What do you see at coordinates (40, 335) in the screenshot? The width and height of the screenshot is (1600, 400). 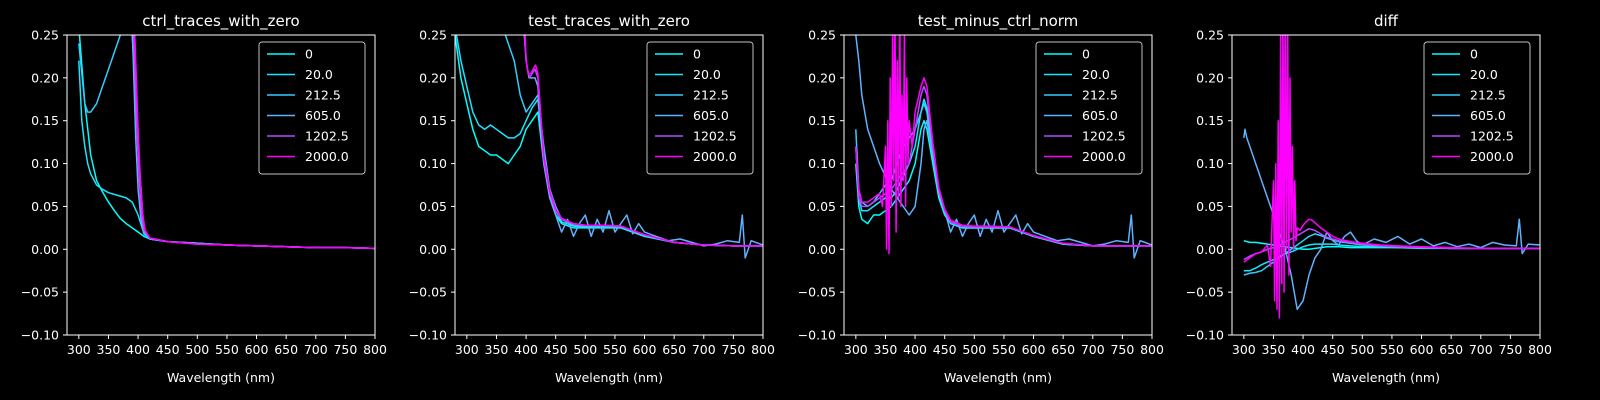 I see `y-tick-label: −0.10` at bounding box center [40, 335].